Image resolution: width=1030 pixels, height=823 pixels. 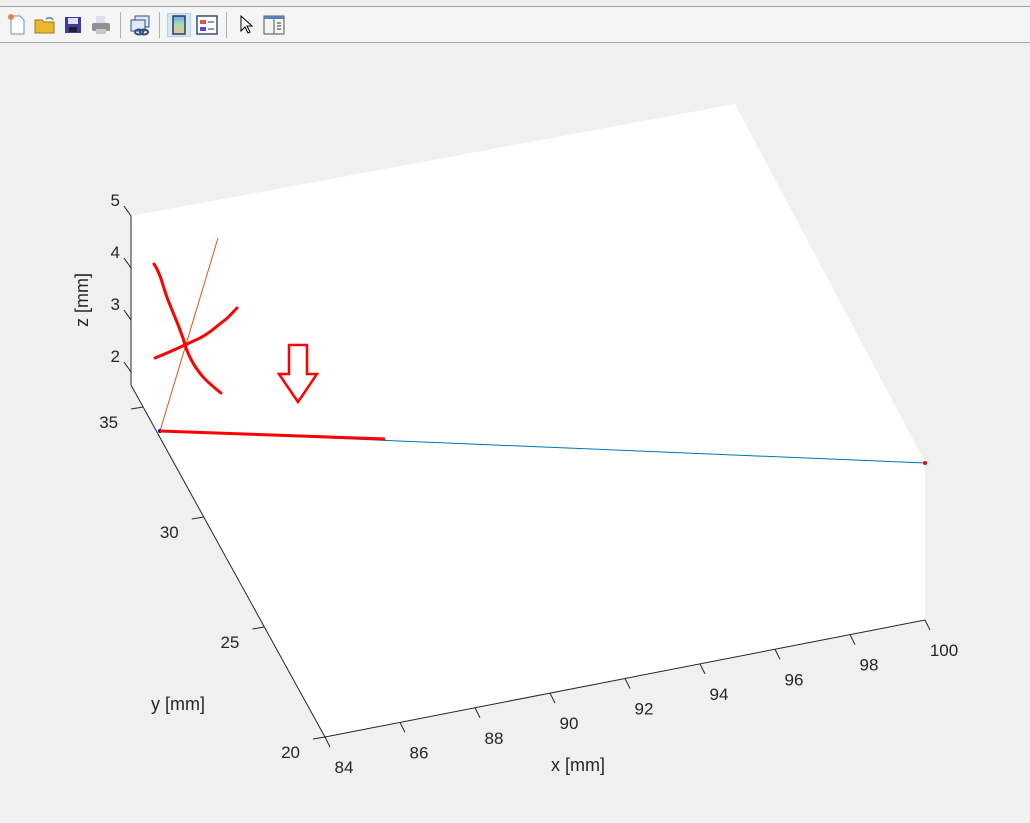 I want to click on open-file-button, so click(x=45, y=25).